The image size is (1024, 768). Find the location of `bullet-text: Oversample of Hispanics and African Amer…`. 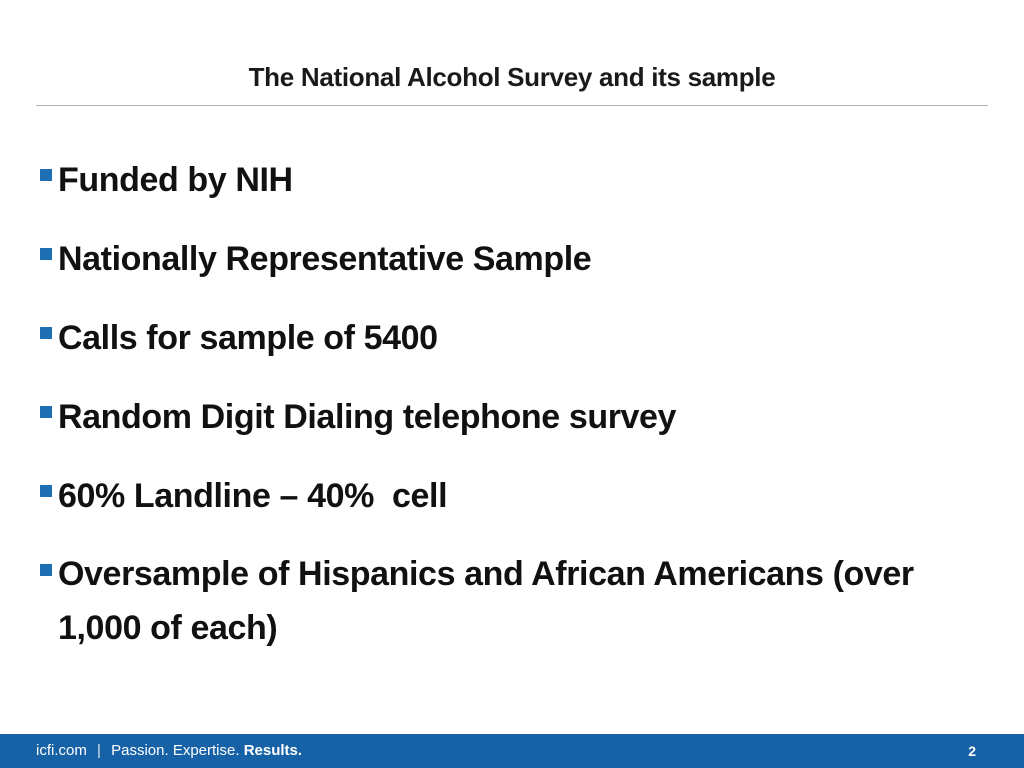

bullet-text: Oversample of Hispanics and African Amer… is located at coordinates (486, 601).